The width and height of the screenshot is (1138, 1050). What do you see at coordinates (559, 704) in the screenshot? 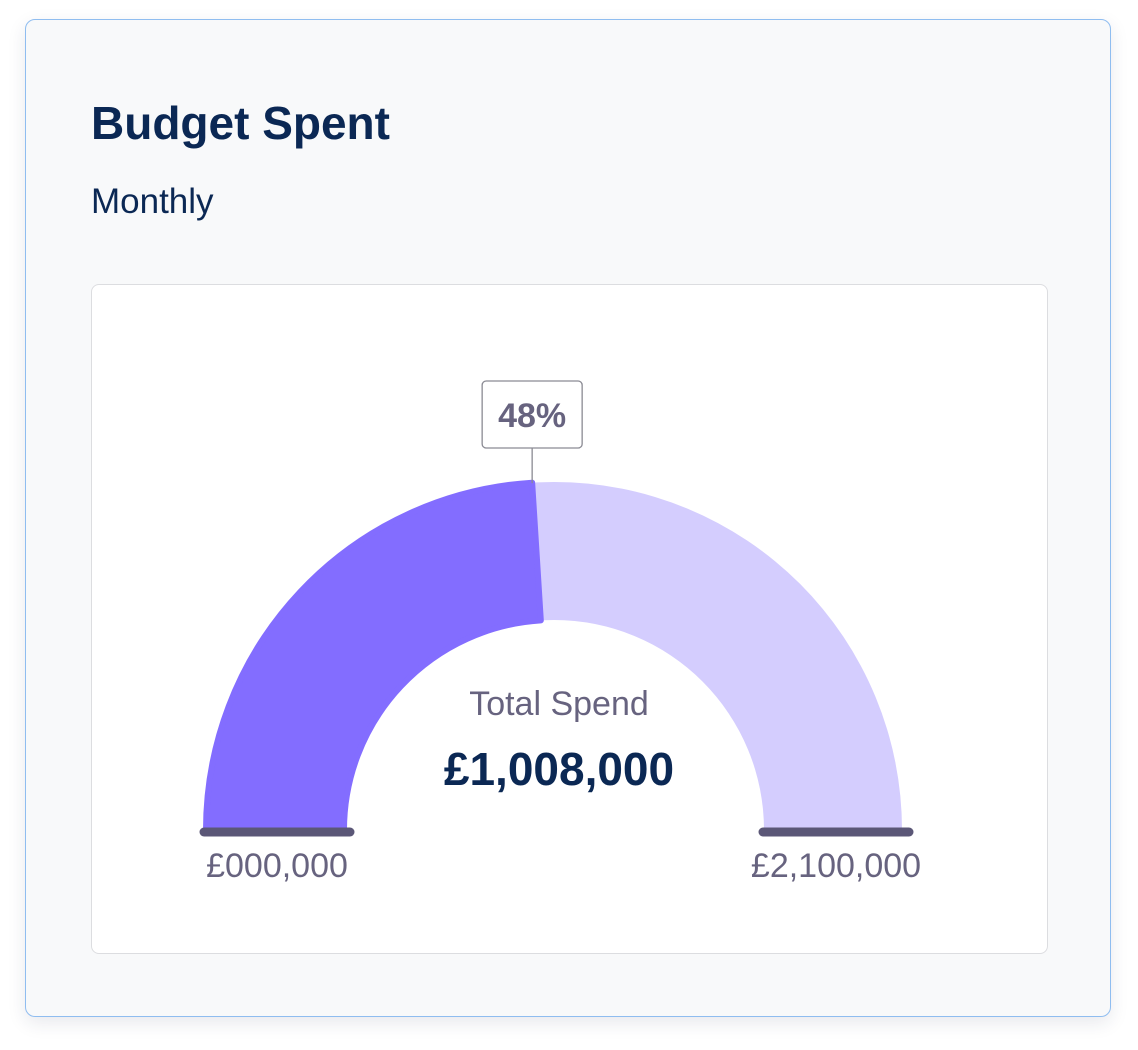
I see `total-spend-label: Total Spend` at bounding box center [559, 704].